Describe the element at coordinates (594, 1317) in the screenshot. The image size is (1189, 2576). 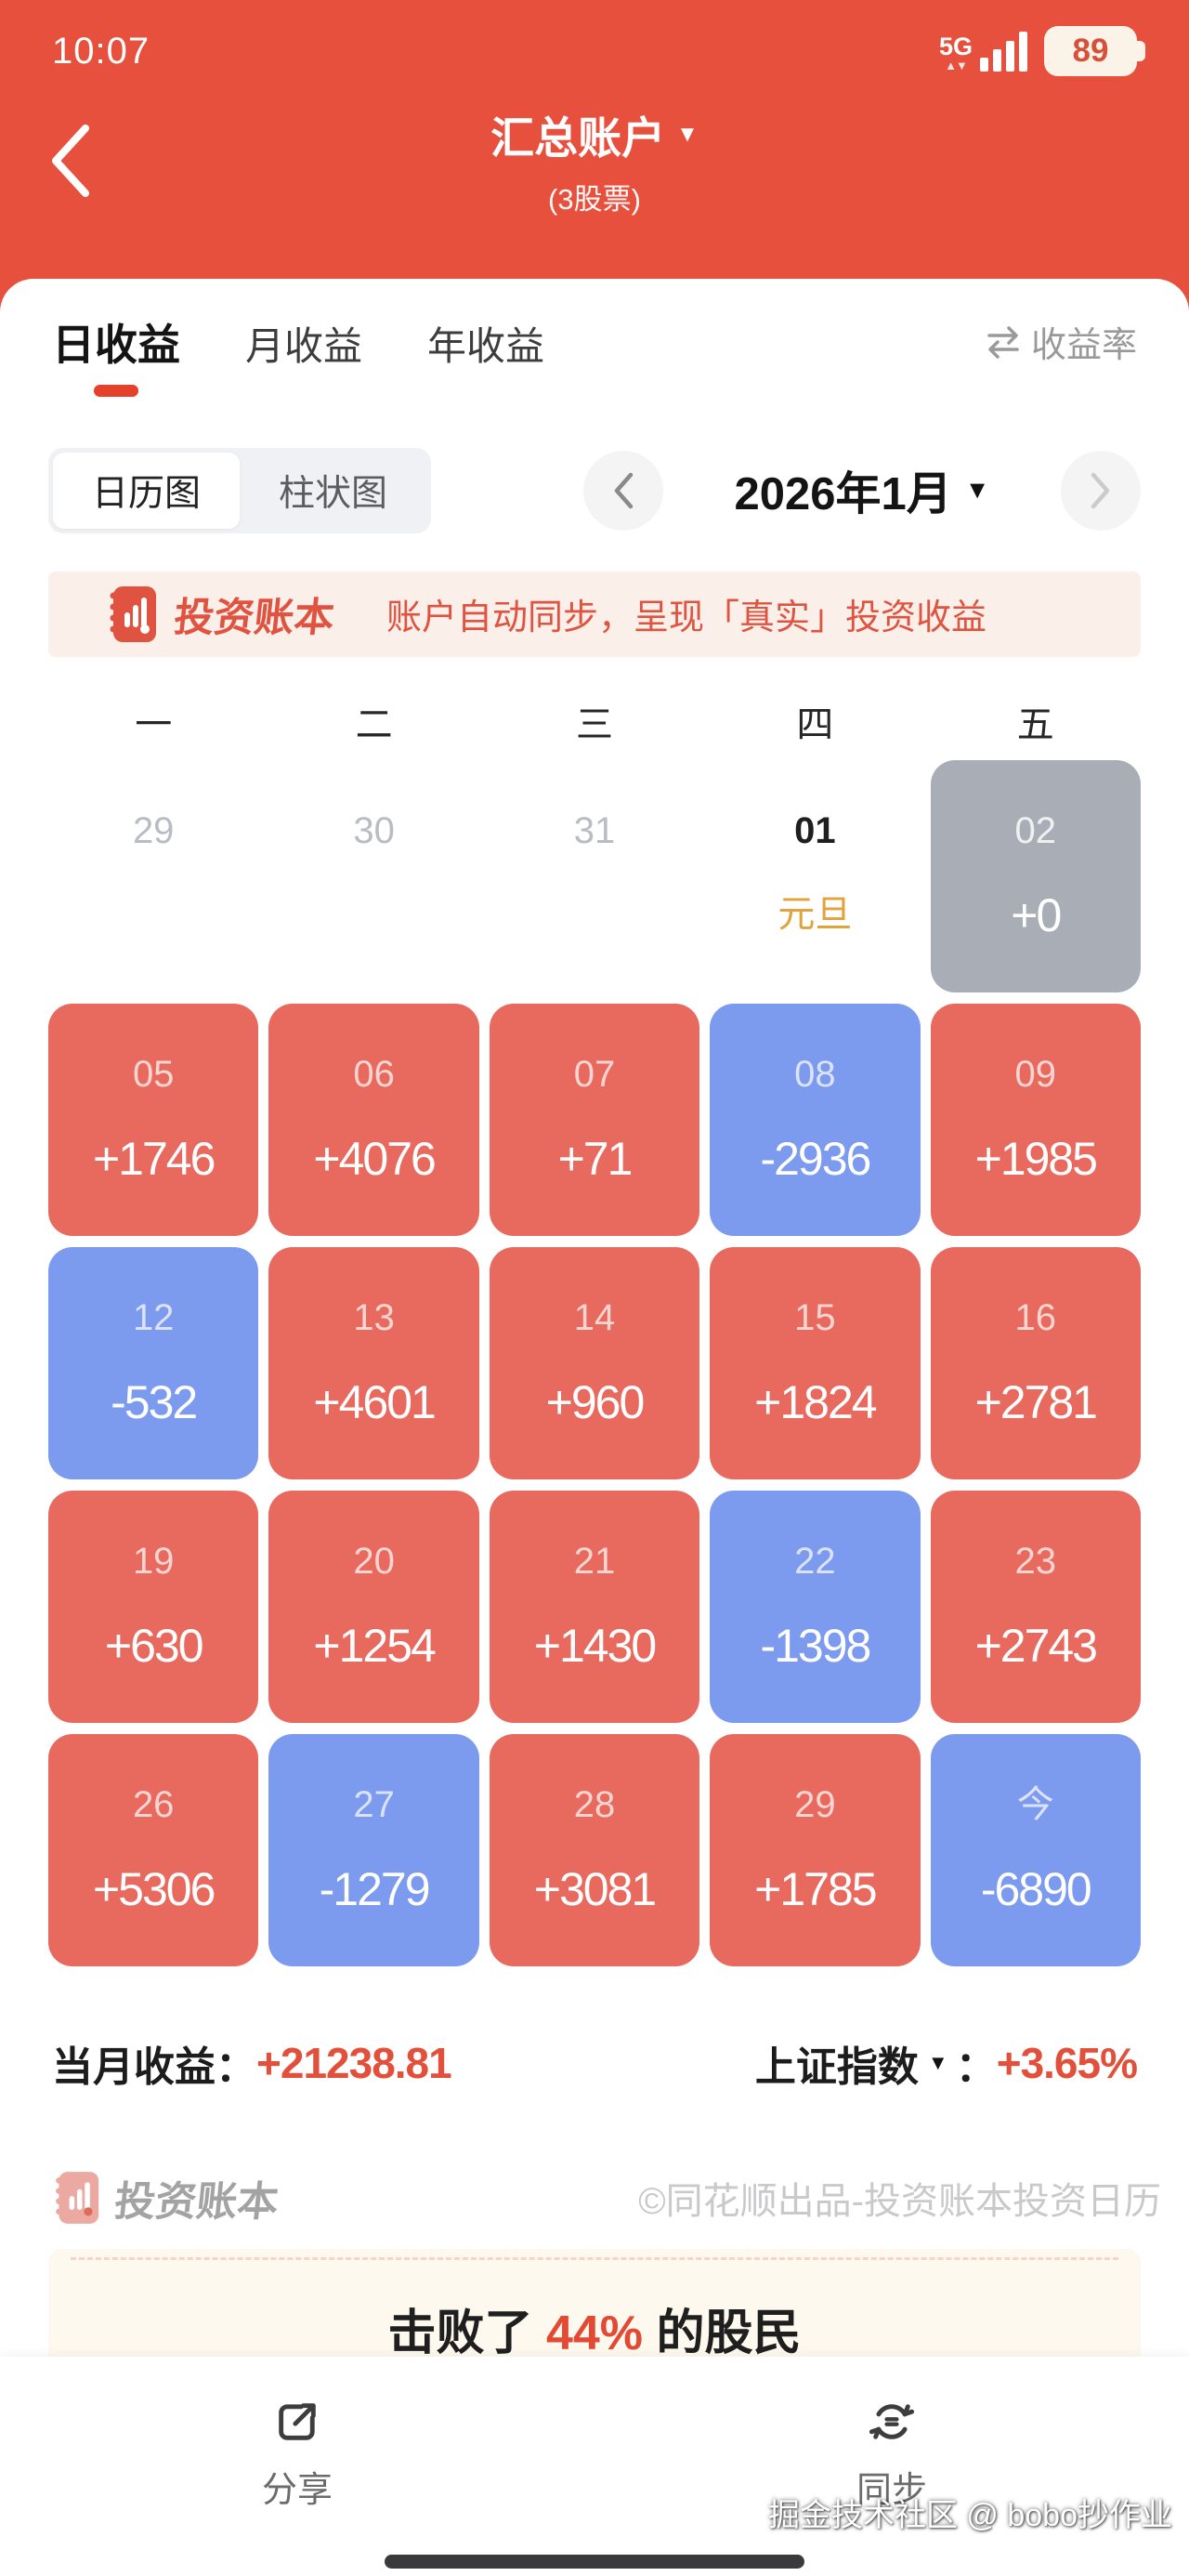
I see `calendar-day-number: 14` at that location.